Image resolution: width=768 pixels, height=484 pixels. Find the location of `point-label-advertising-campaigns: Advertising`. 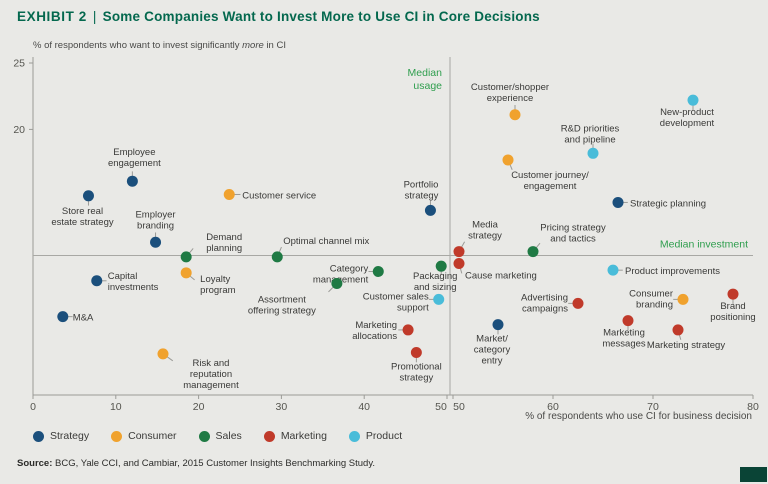

point-label-advertising-campaigns: Advertising is located at coordinates (544, 297).